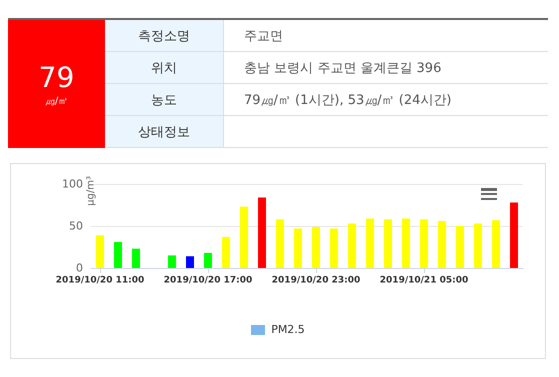  What do you see at coordinates (164, 67) in the screenshot?
I see `text: 위치` at bounding box center [164, 67].